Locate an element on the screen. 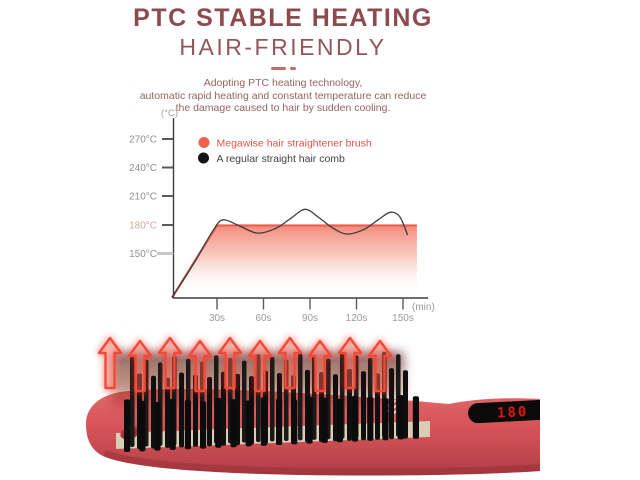  legend-dot-red-icon is located at coordinates (204, 142).